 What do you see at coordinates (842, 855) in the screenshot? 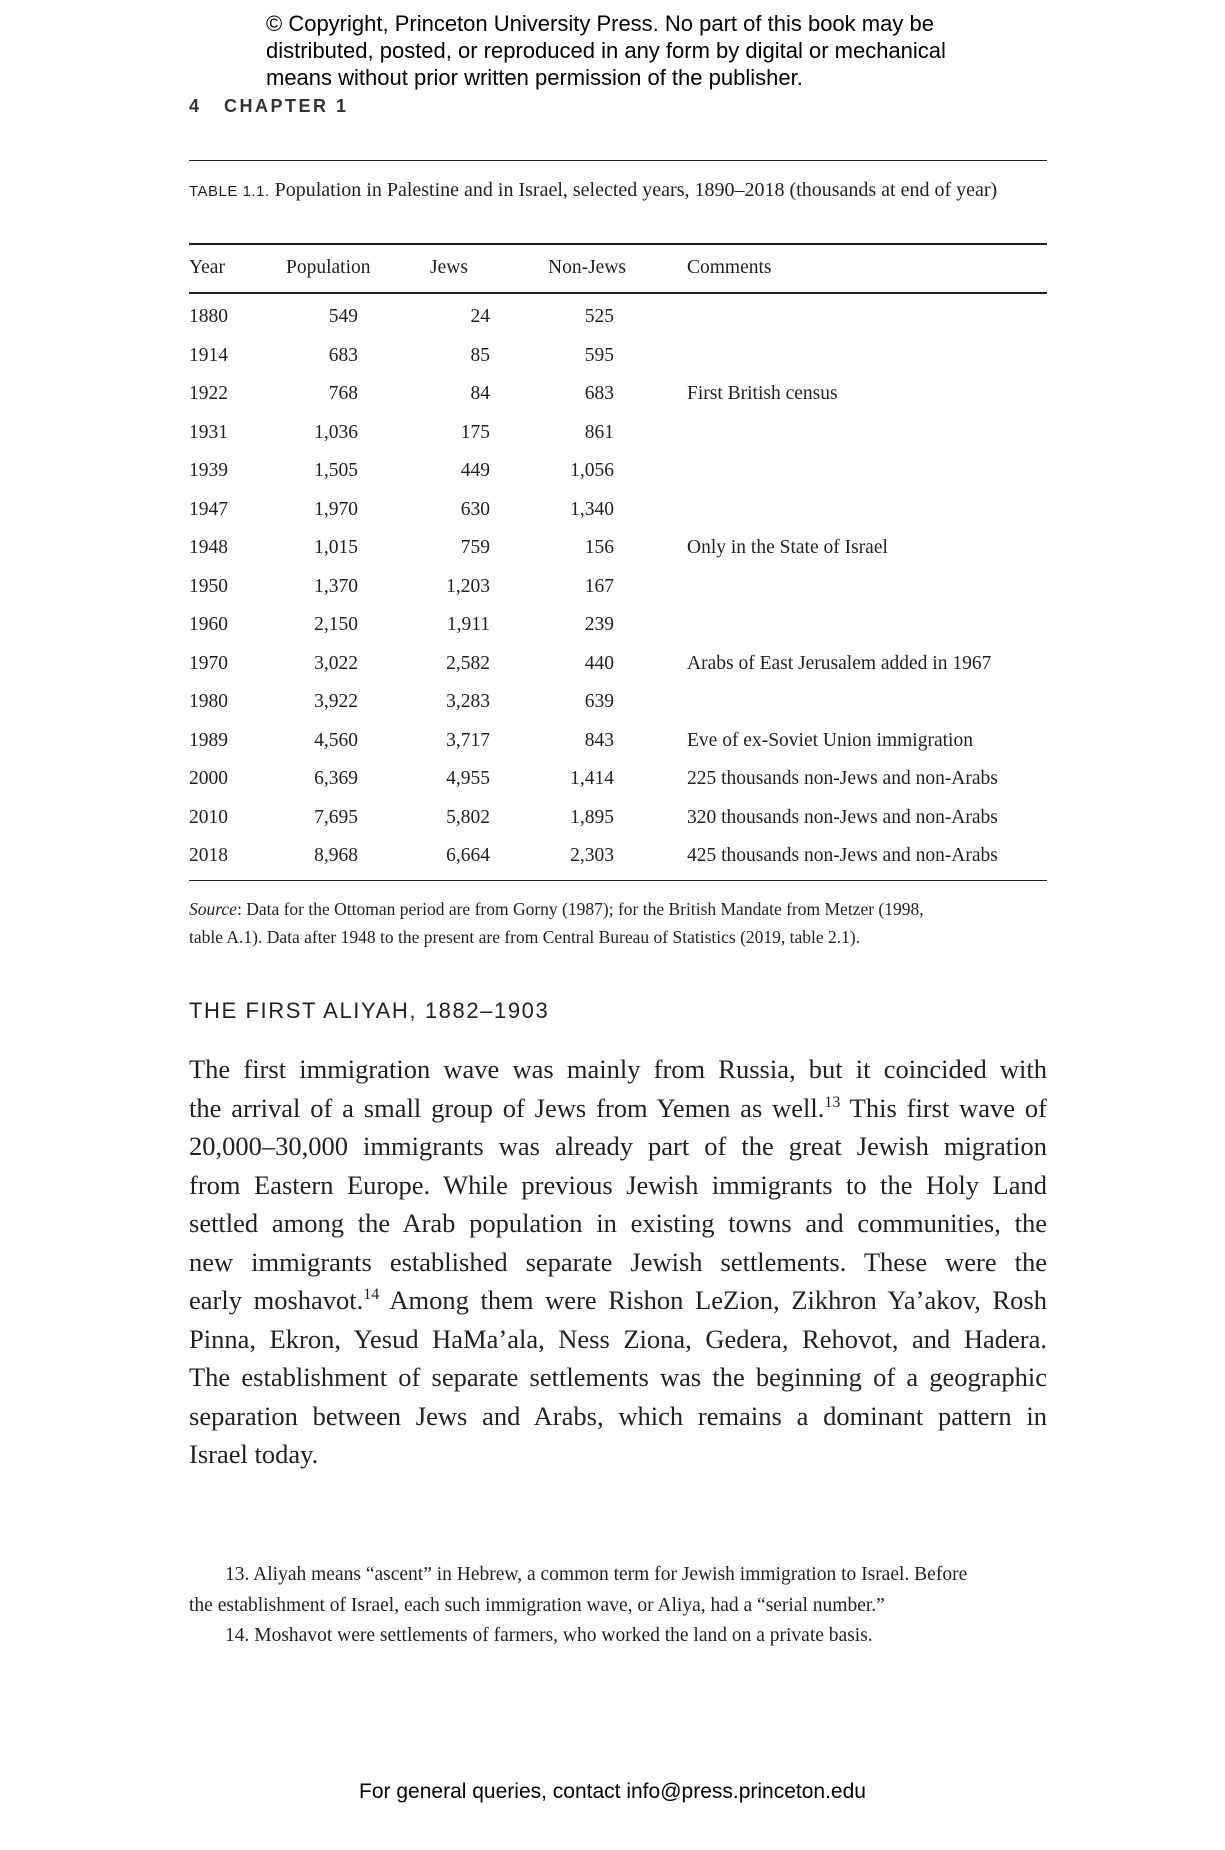
I see `cell-comments: 425 thousands non-Jews and non-Arabs` at bounding box center [842, 855].